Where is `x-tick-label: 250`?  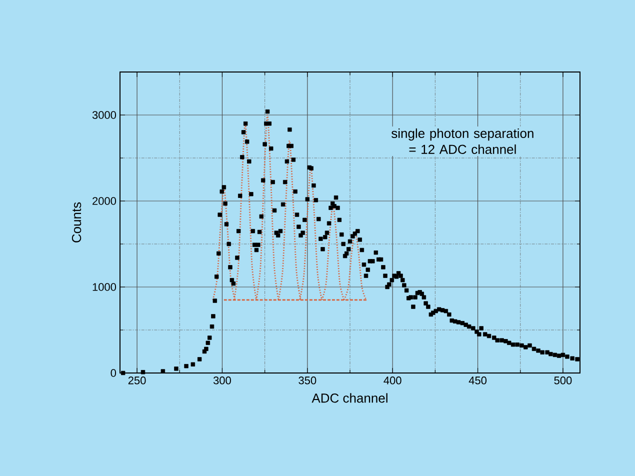 x-tick-label: 250 is located at coordinates (137, 380).